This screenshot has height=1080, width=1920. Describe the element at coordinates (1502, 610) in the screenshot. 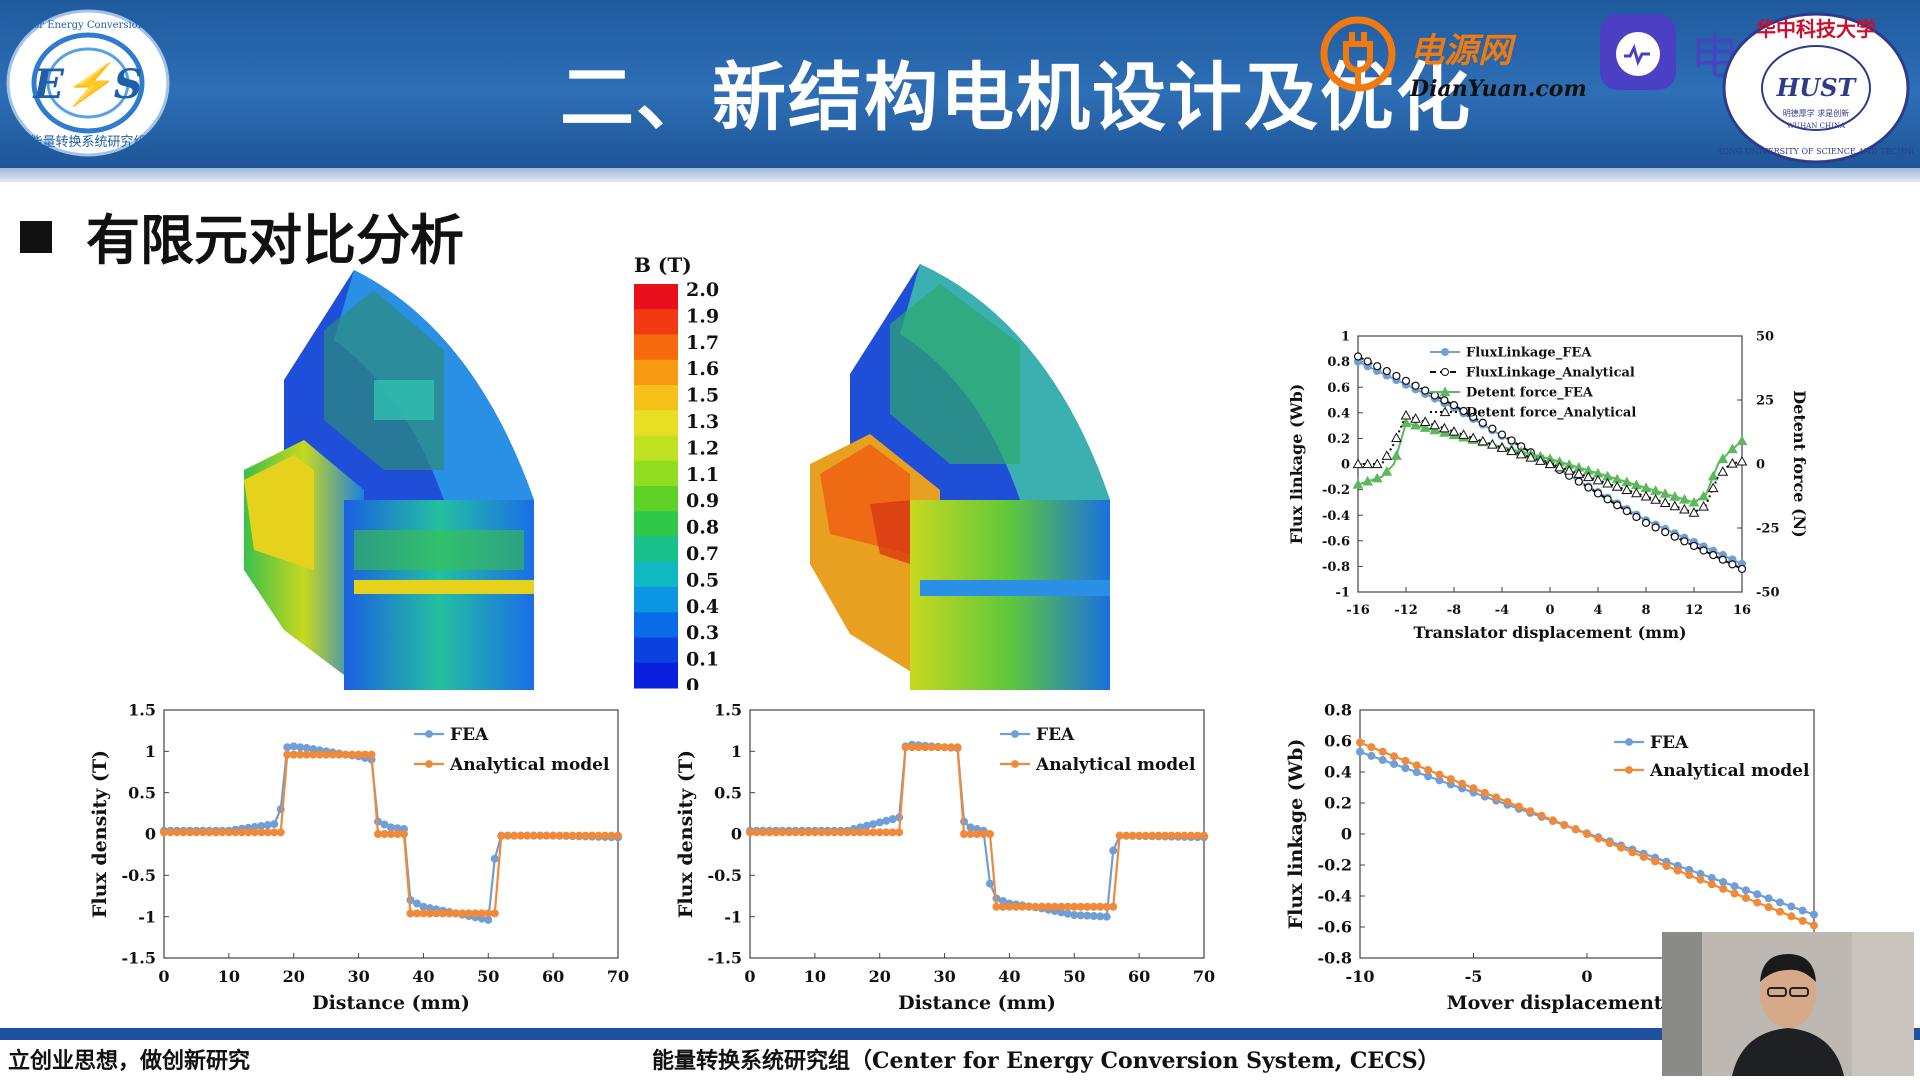

I see `x-tick-label: -4` at that location.